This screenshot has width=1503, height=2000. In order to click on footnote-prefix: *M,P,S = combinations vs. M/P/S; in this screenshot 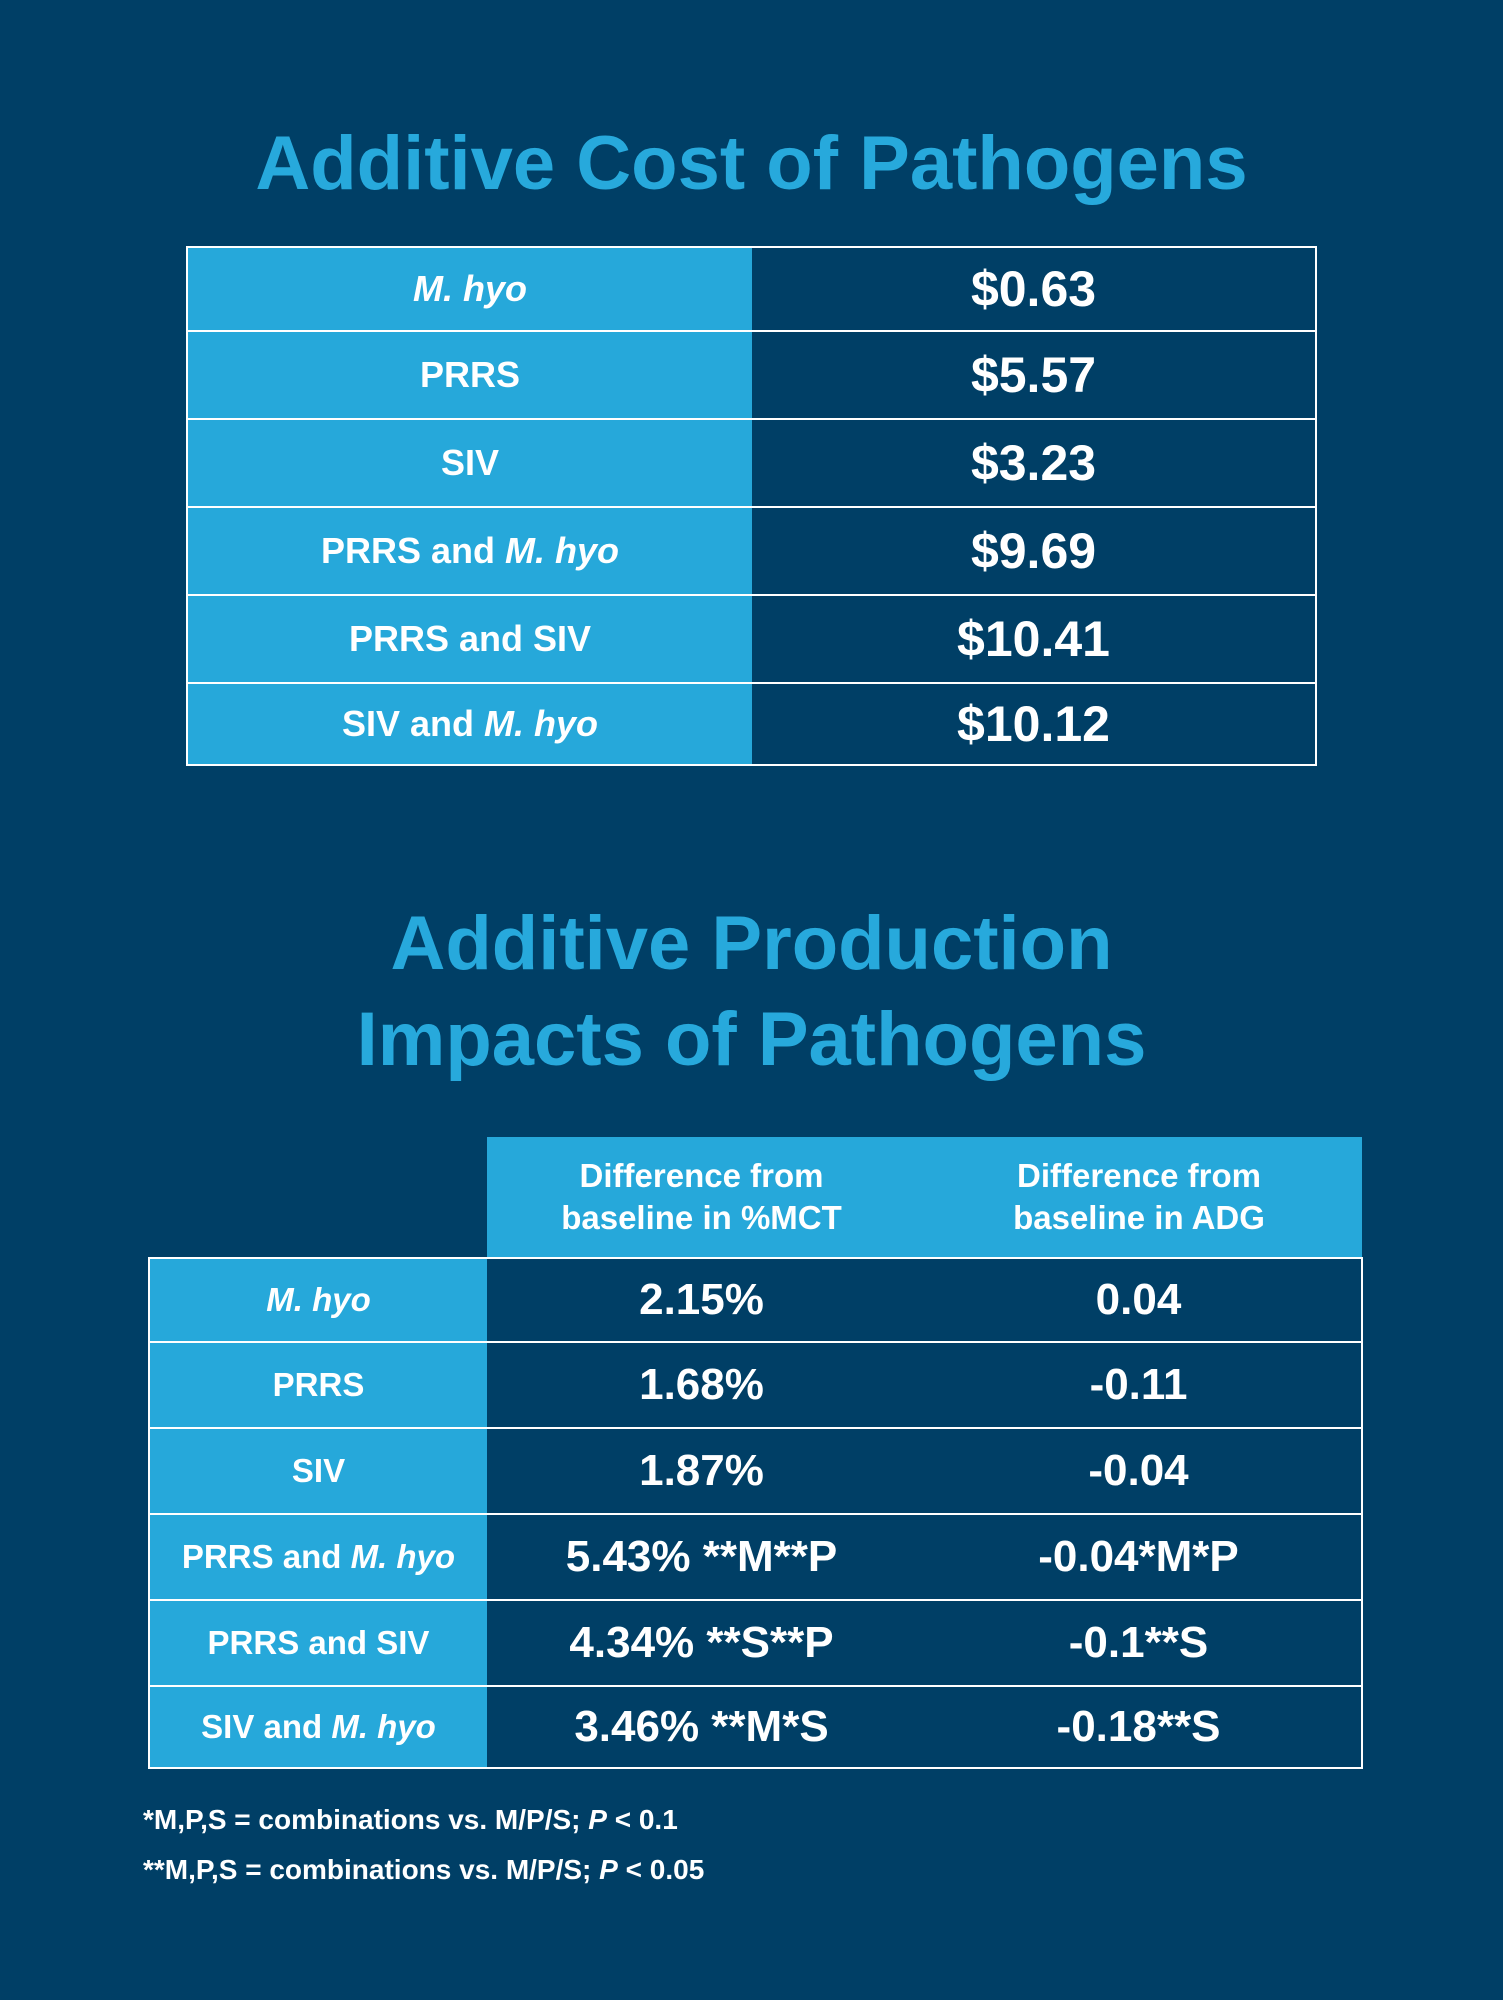, I will do `click(366, 1819)`.